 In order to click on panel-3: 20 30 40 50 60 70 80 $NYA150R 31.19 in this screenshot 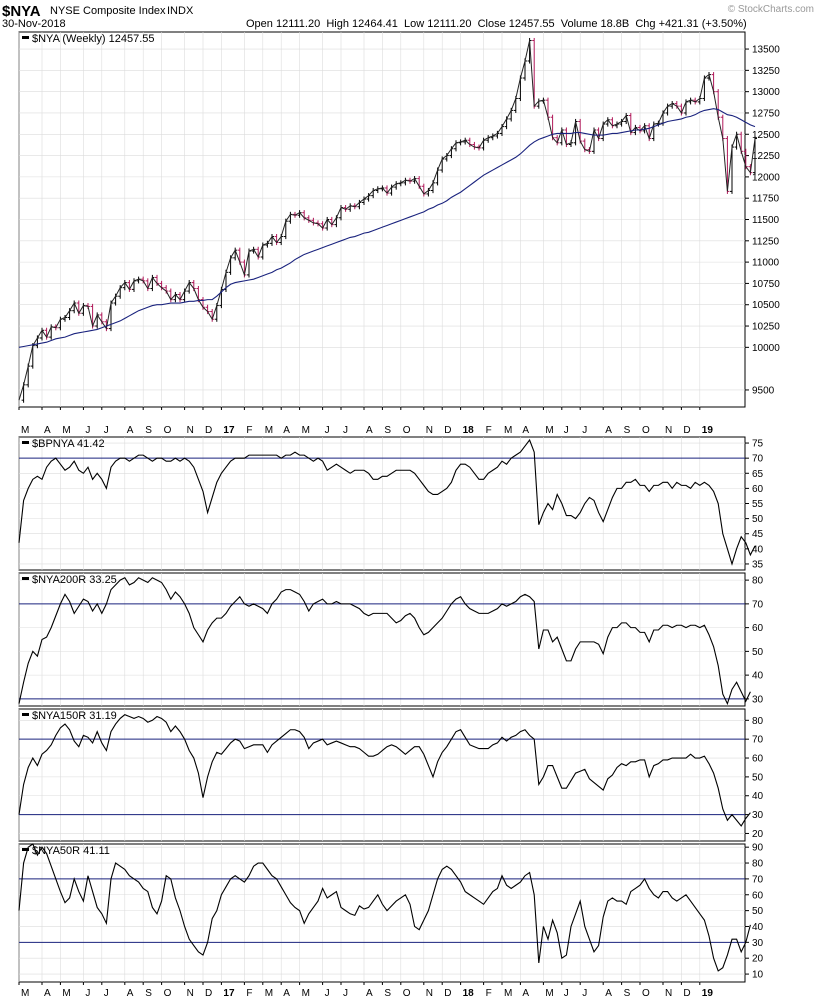, I will do `click(391, 775)`.